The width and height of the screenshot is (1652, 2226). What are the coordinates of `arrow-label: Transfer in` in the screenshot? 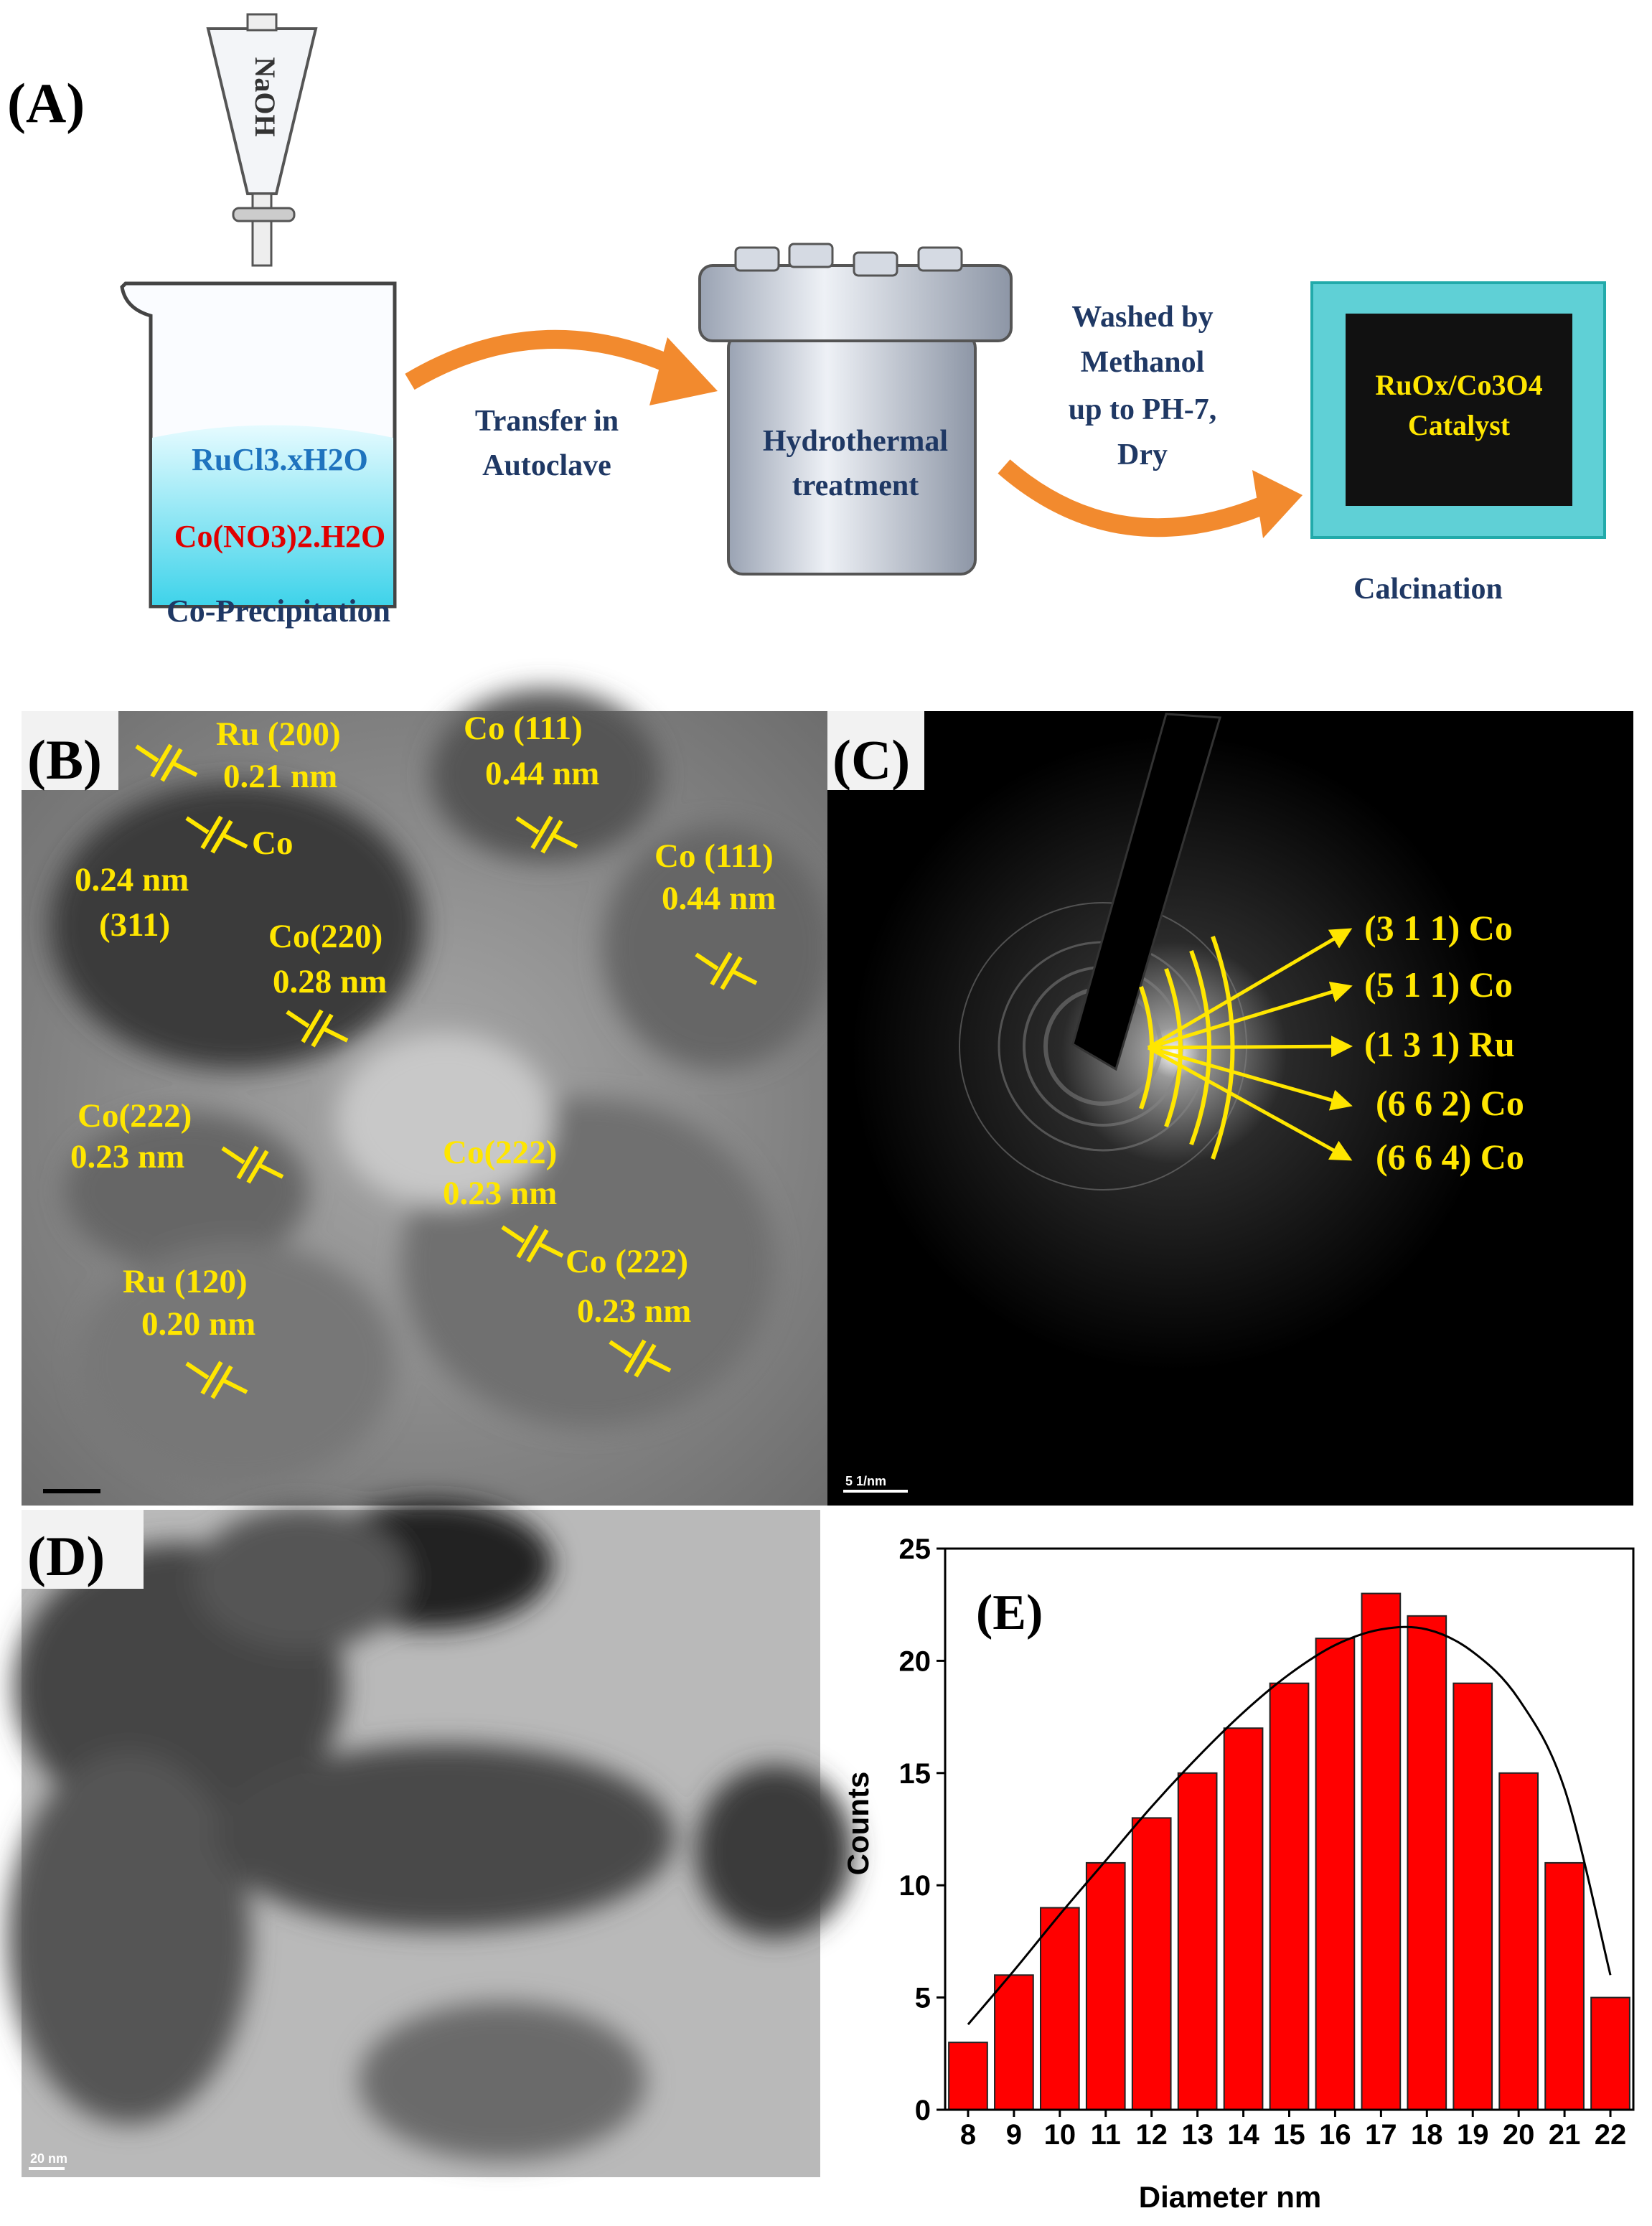 It's located at (547, 421).